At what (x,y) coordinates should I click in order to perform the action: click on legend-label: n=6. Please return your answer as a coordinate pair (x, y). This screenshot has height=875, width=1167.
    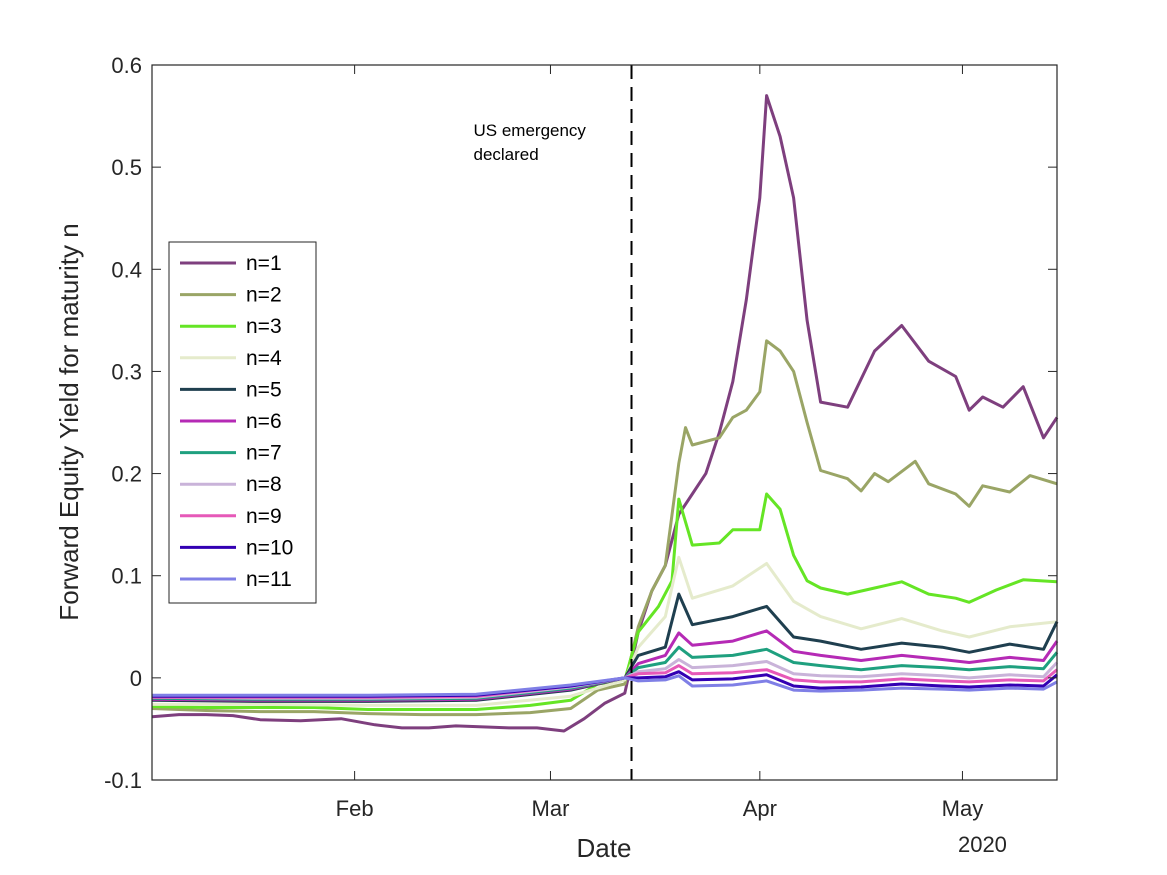
    Looking at the image, I should click on (264, 421).